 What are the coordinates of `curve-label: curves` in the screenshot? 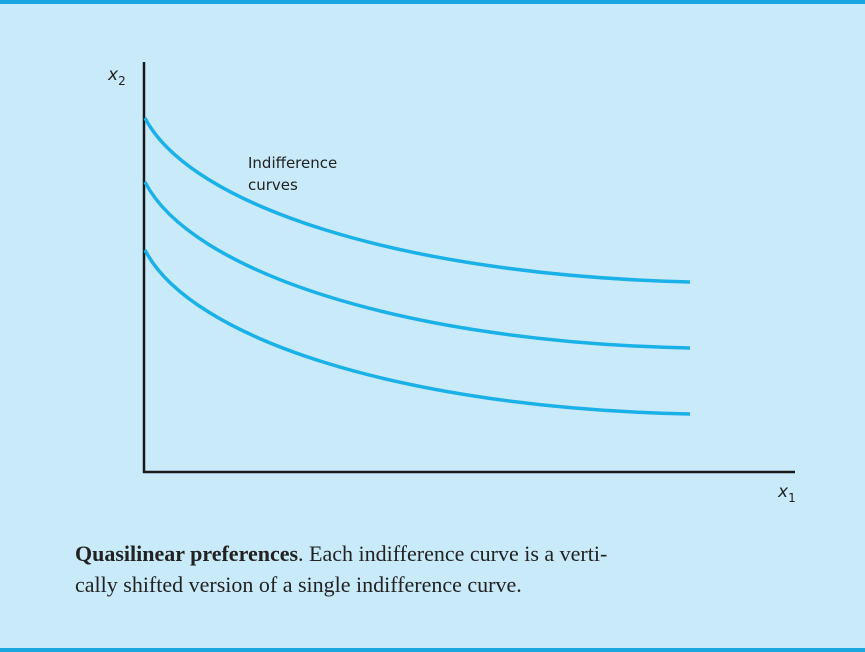 It's located at (273, 185).